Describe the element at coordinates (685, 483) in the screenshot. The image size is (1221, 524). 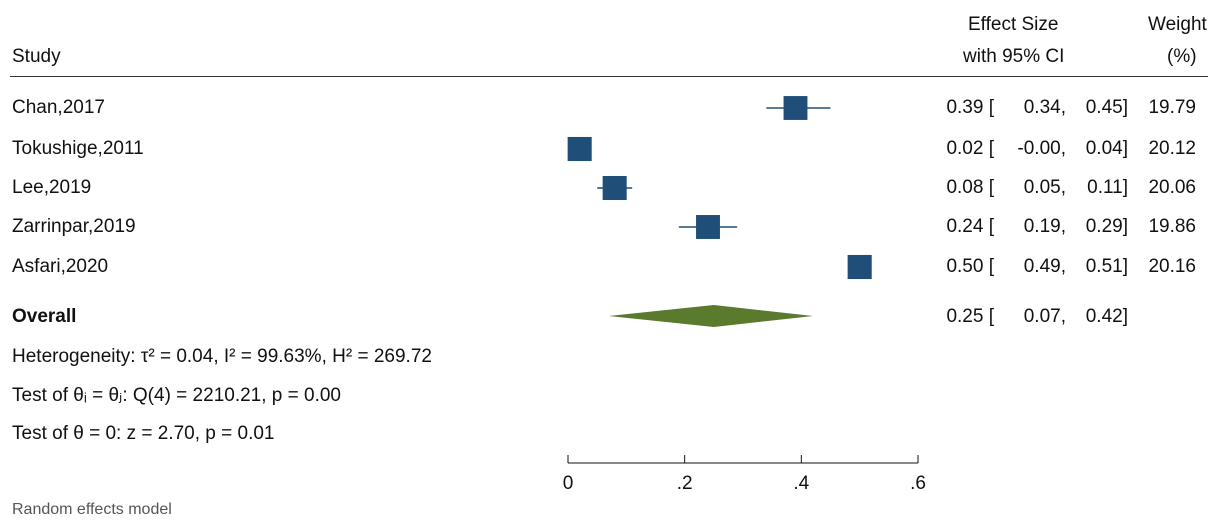
I see `x-tick-label: .2` at that location.